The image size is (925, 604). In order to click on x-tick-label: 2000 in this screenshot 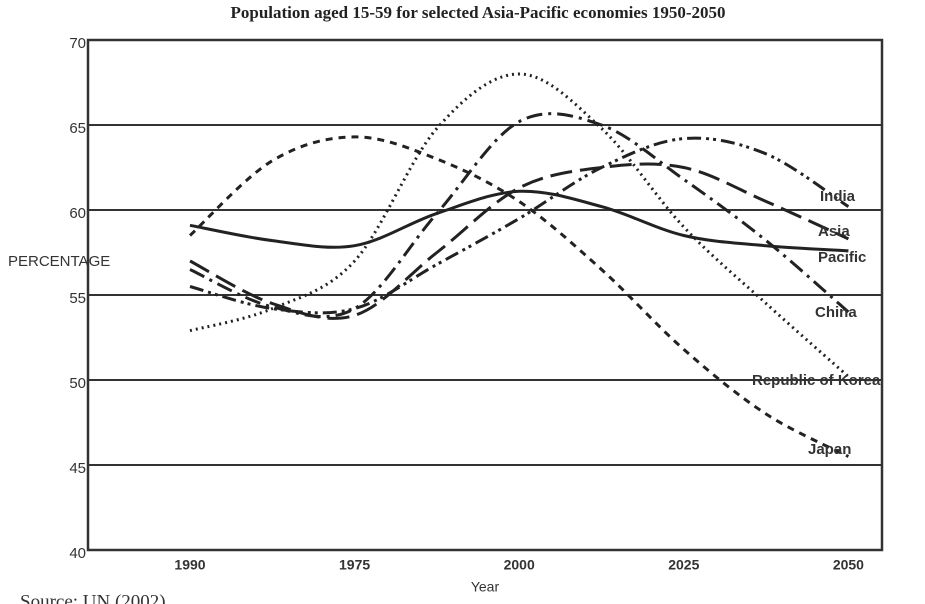, I will do `click(519, 565)`.